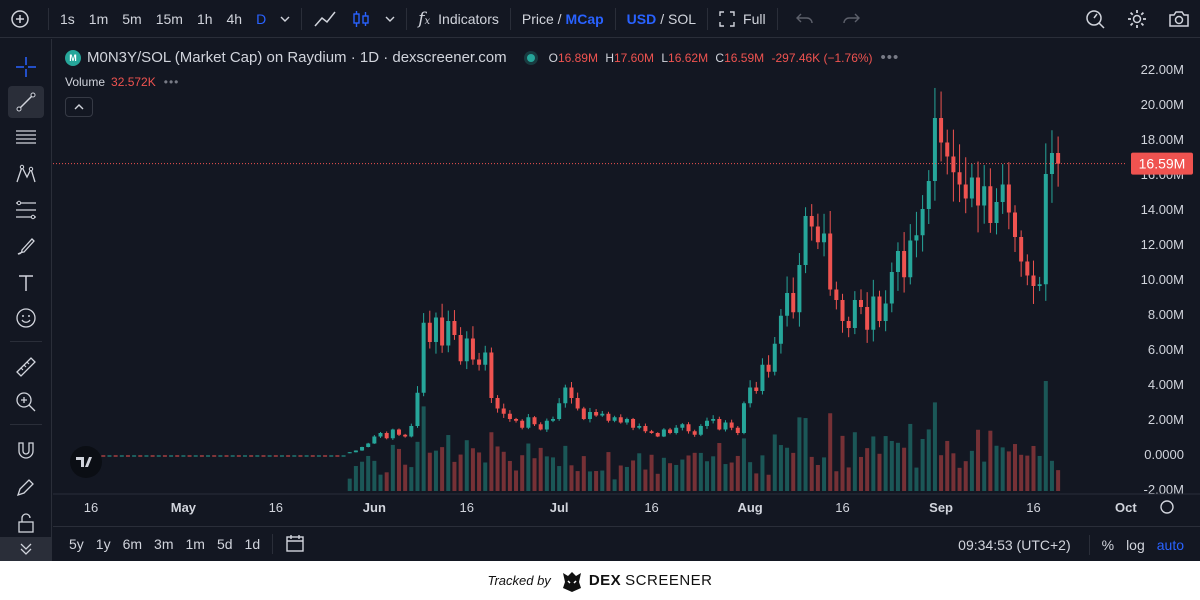 Image resolution: width=1200 pixels, height=600 pixels. I want to click on indicators-button: fx Indicators, so click(458, 19).